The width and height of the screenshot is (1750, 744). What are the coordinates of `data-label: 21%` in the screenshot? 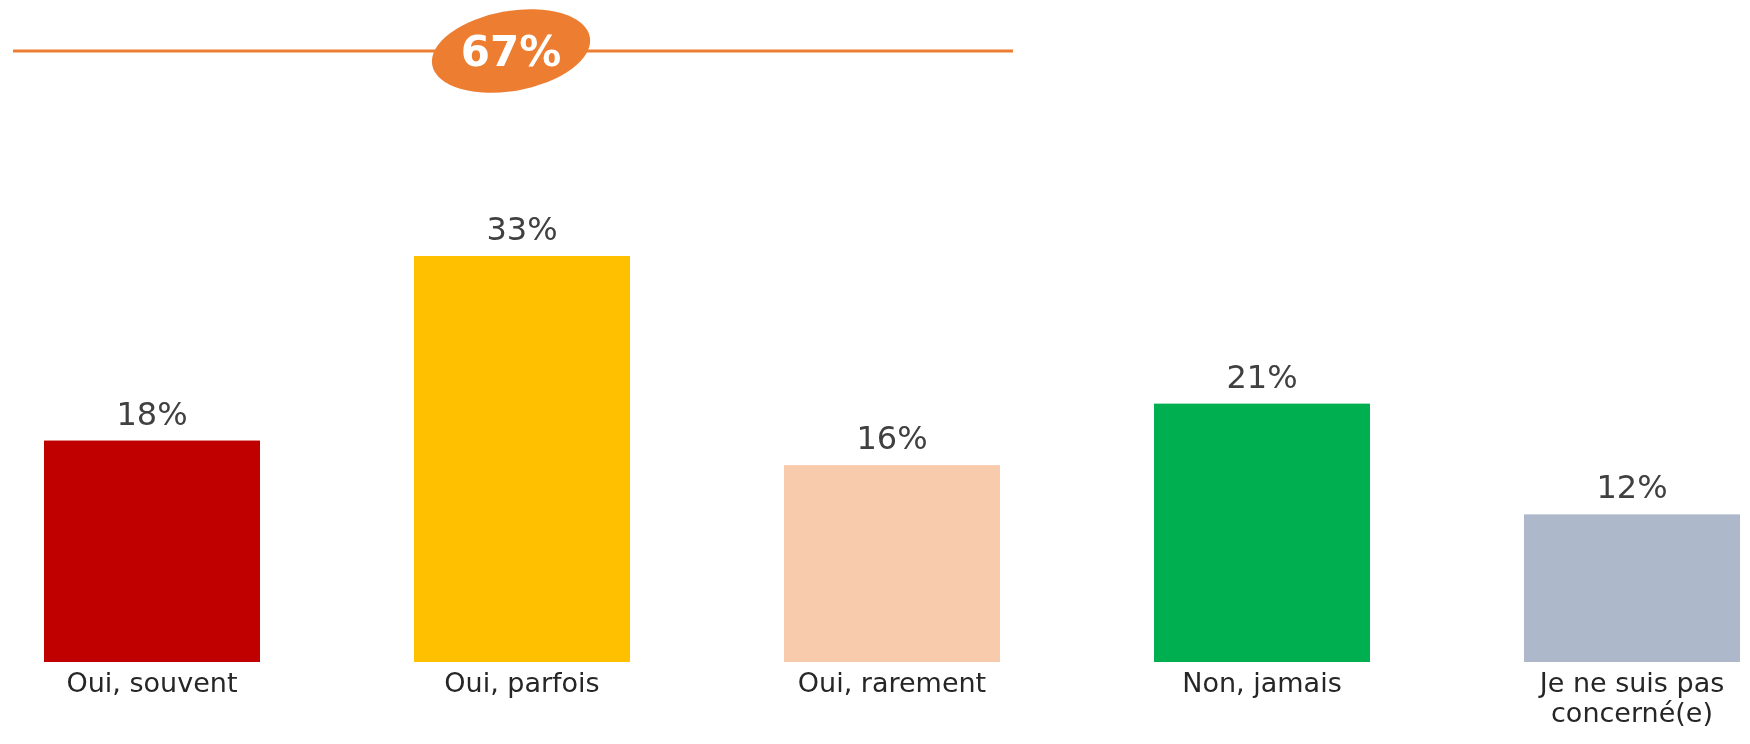 It's located at (1262, 376).